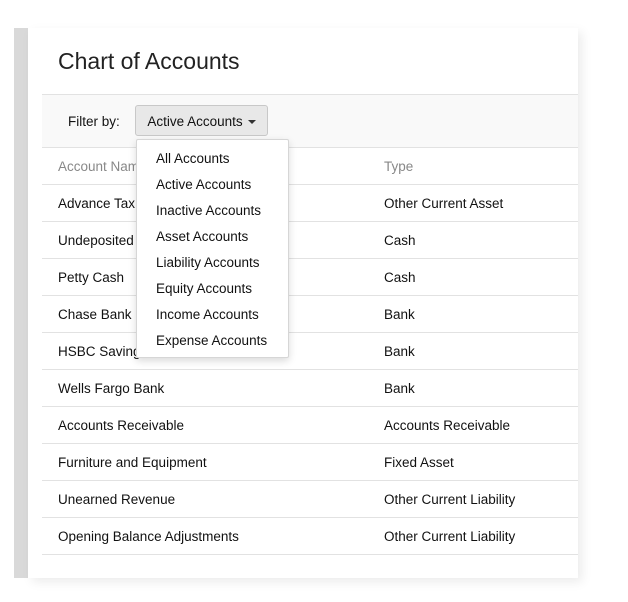 The image size is (628, 602). Describe the element at coordinates (310, 121) in the screenshot. I see `filter-bar: Filter by: Active Accounts` at that location.